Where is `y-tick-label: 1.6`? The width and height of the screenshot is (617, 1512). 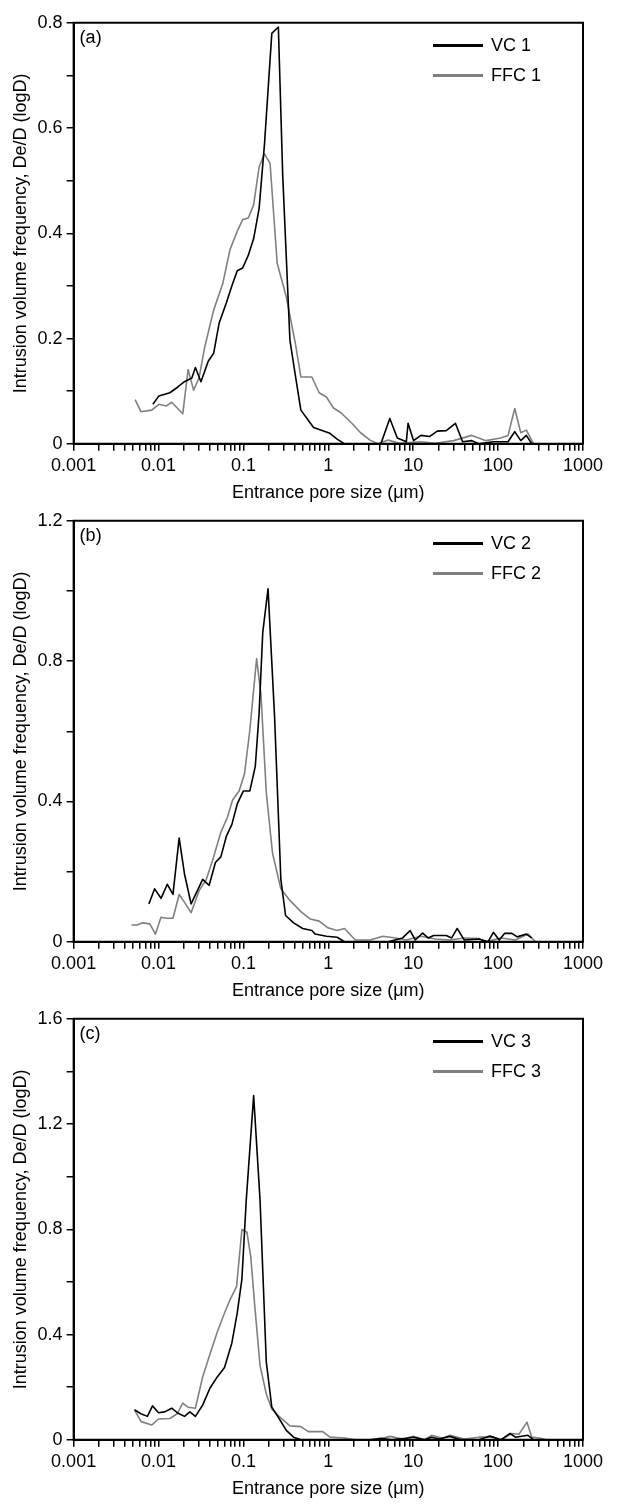 y-tick-label: 1.6 is located at coordinates (50, 1017).